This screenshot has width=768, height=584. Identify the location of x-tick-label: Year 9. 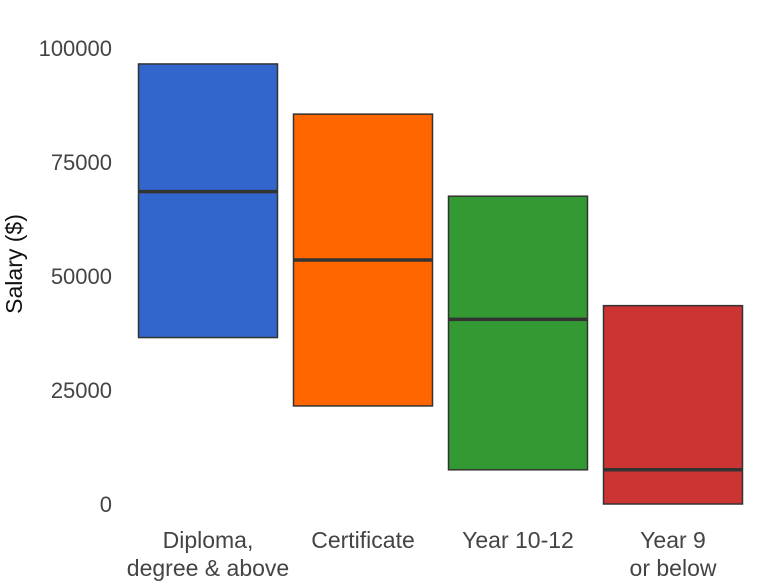
(673, 540).